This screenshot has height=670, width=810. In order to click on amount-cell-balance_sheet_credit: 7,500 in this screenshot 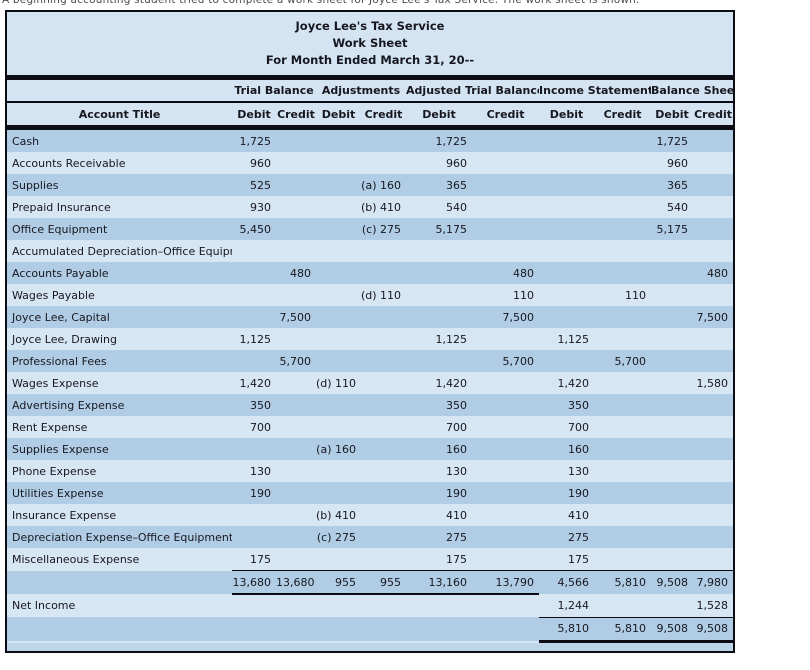, I will do `click(713, 317)`.